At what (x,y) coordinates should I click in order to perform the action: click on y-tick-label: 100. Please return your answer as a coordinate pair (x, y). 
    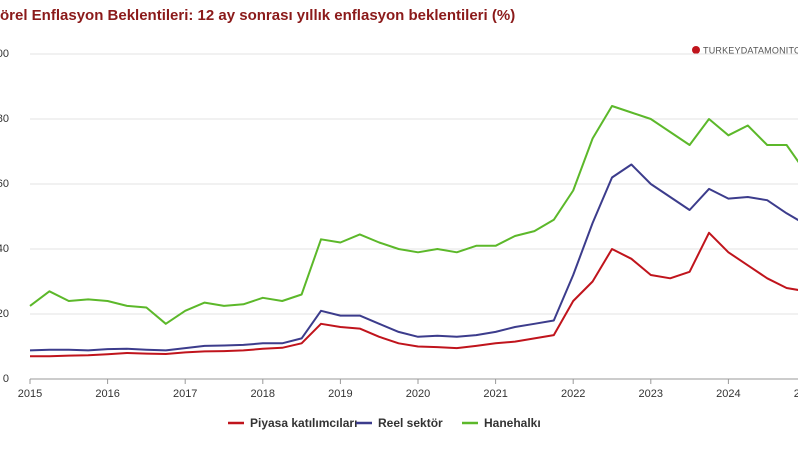
    Looking at the image, I should click on (4, 54).